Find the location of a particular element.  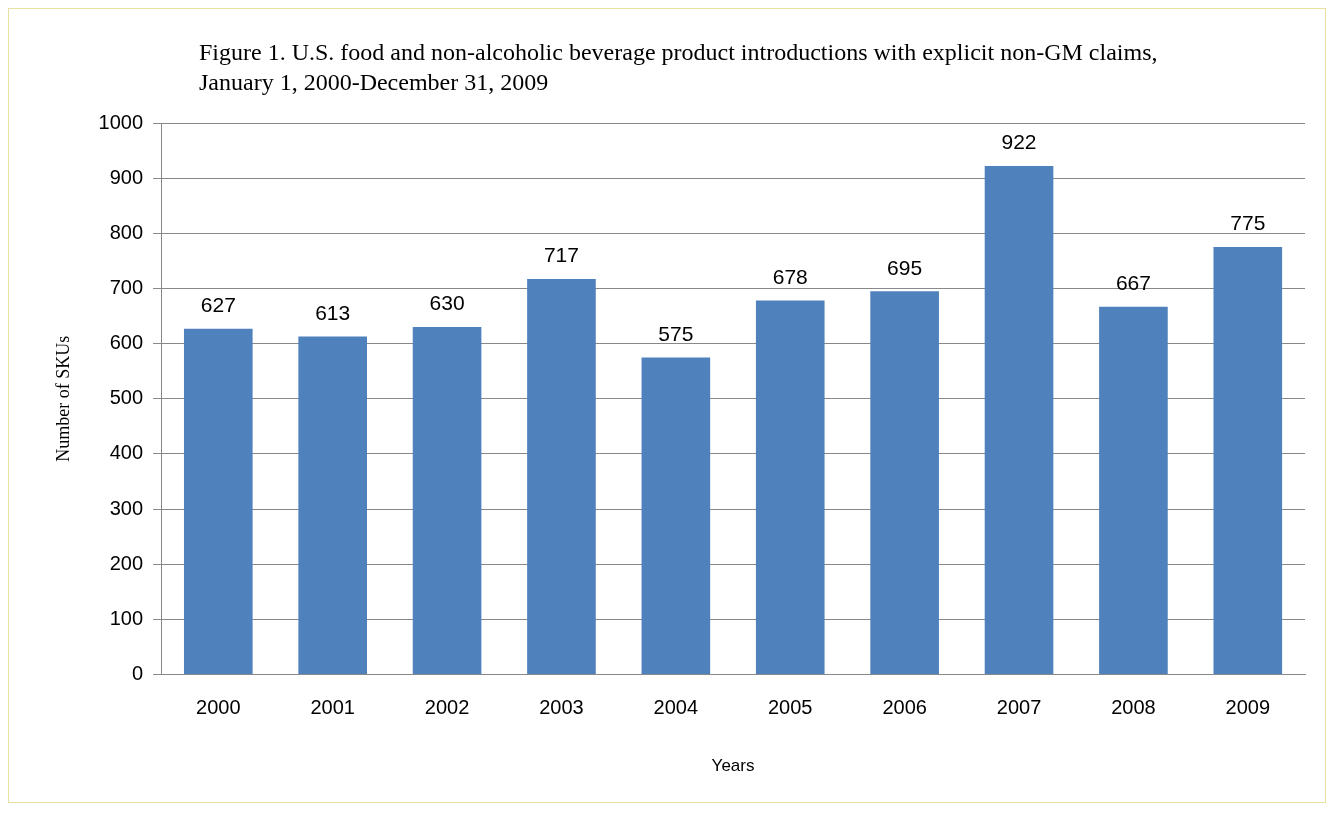

y-tick-label: 900 is located at coordinates (126, 176).